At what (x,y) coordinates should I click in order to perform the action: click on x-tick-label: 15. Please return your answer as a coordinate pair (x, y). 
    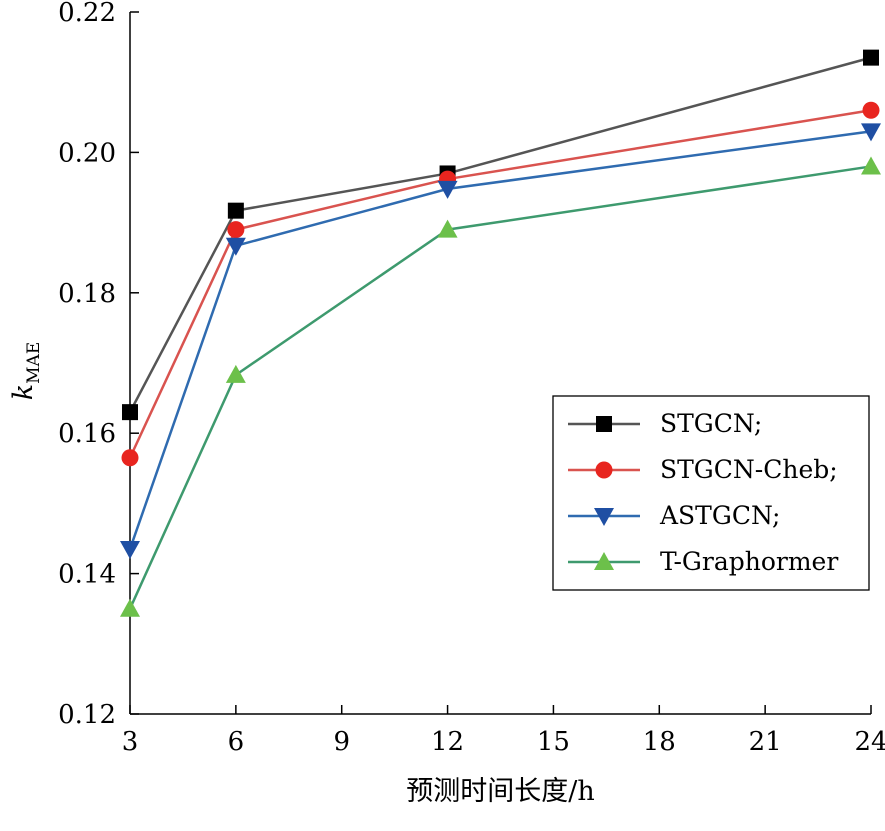
    Looking at the image, I should click on (553, 742).